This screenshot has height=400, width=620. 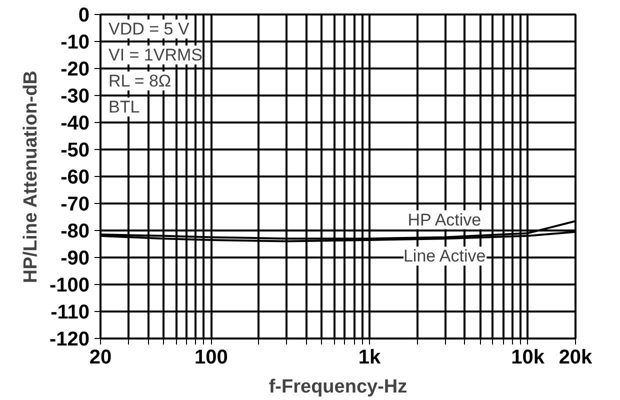 I want to click on y-tick-label: -90, so click(x=75, y=259).